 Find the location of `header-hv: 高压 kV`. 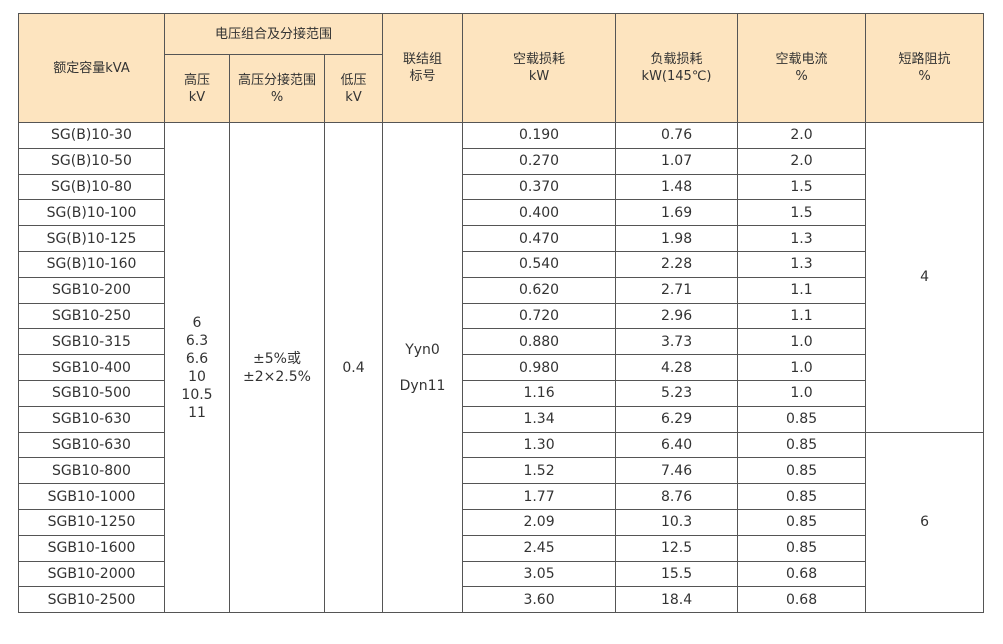

header-hv: 高压 kV is located at coordinates (197, 88).